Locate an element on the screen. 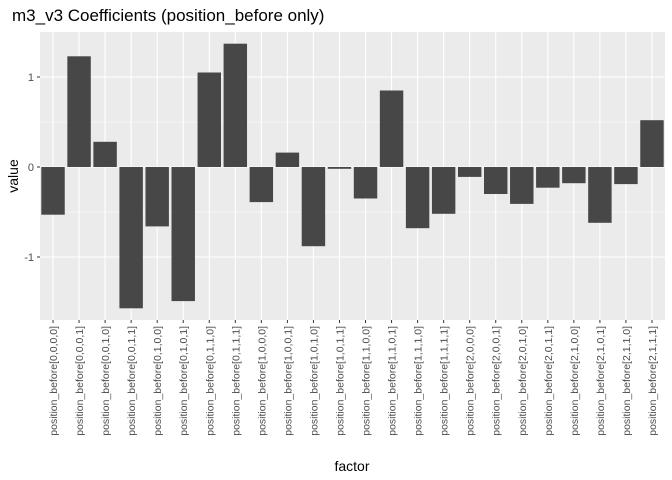 The width and height of the screenshot is (672, 480). y-tick-label: -1 is located at coordinates (29, 258).